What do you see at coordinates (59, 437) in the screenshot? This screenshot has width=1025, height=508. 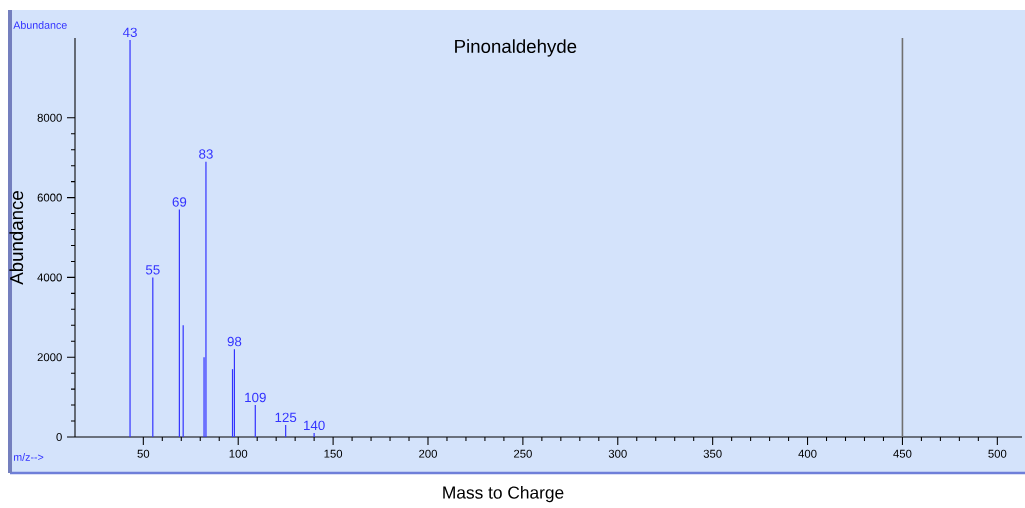 I see `y-tick-label: 0` at bounding box center [59, 437].